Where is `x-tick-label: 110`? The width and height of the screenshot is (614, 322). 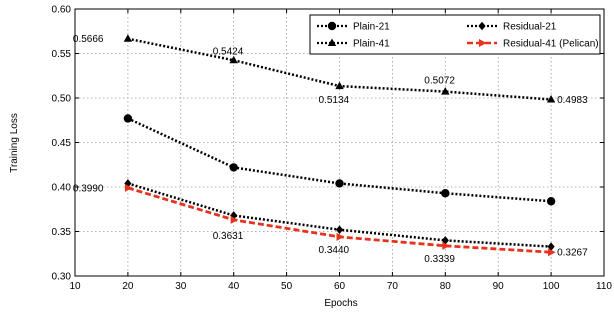
x-tick-label: 110 is located at coordinates (604, 286).